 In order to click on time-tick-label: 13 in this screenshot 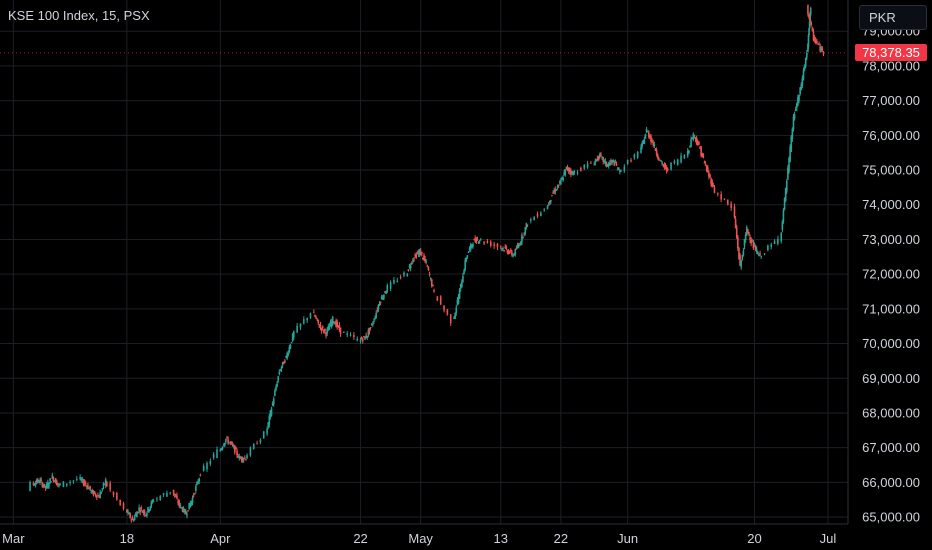, I will do `click(501, 538)`.